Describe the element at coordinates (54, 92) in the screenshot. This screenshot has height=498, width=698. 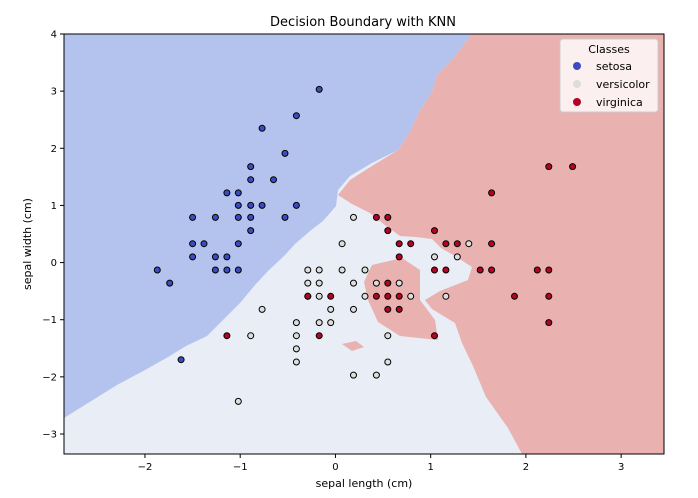
I see `y-tick-label: 3` at that location.